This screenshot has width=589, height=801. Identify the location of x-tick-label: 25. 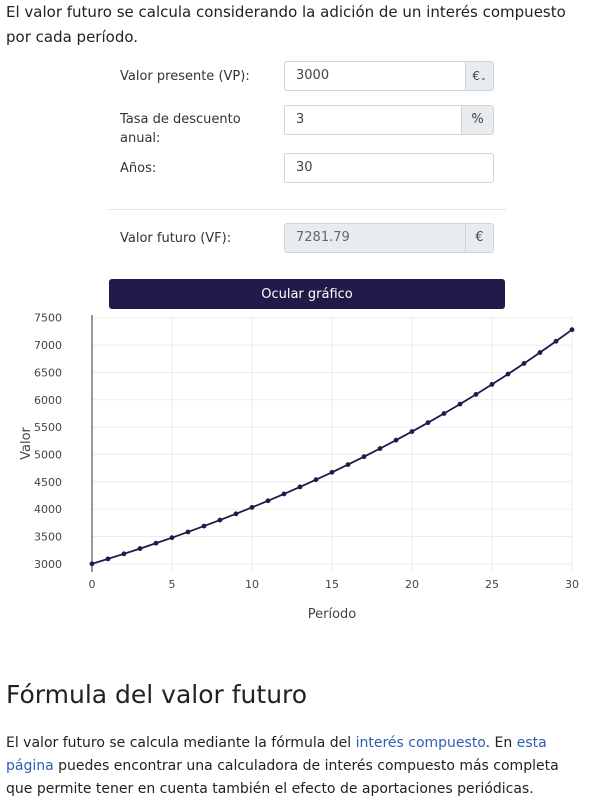
(492, 584).